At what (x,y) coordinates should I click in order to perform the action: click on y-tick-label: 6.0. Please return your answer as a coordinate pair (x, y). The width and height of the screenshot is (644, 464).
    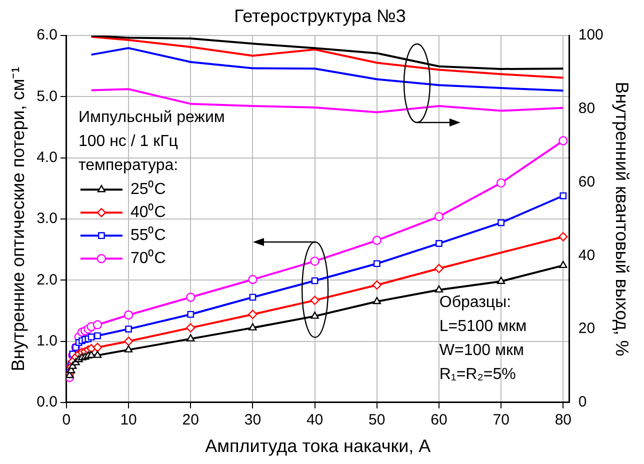
    Looking at the image, I should click on (47, 35).